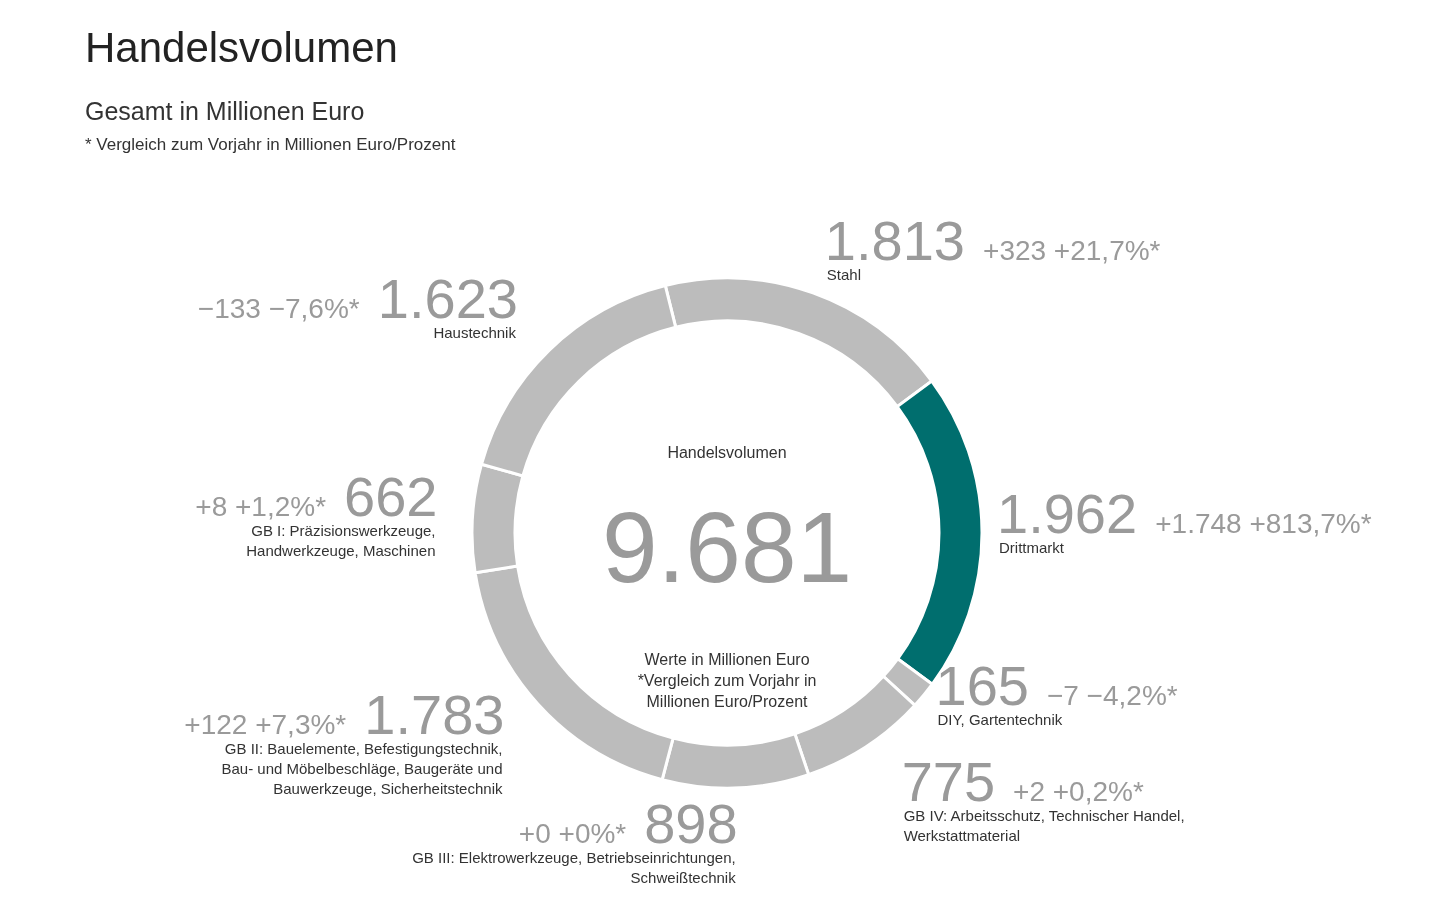  Describe the element at coordinates (572, 833) in the screenshot. I see `text: +0 +0%*` at that location.